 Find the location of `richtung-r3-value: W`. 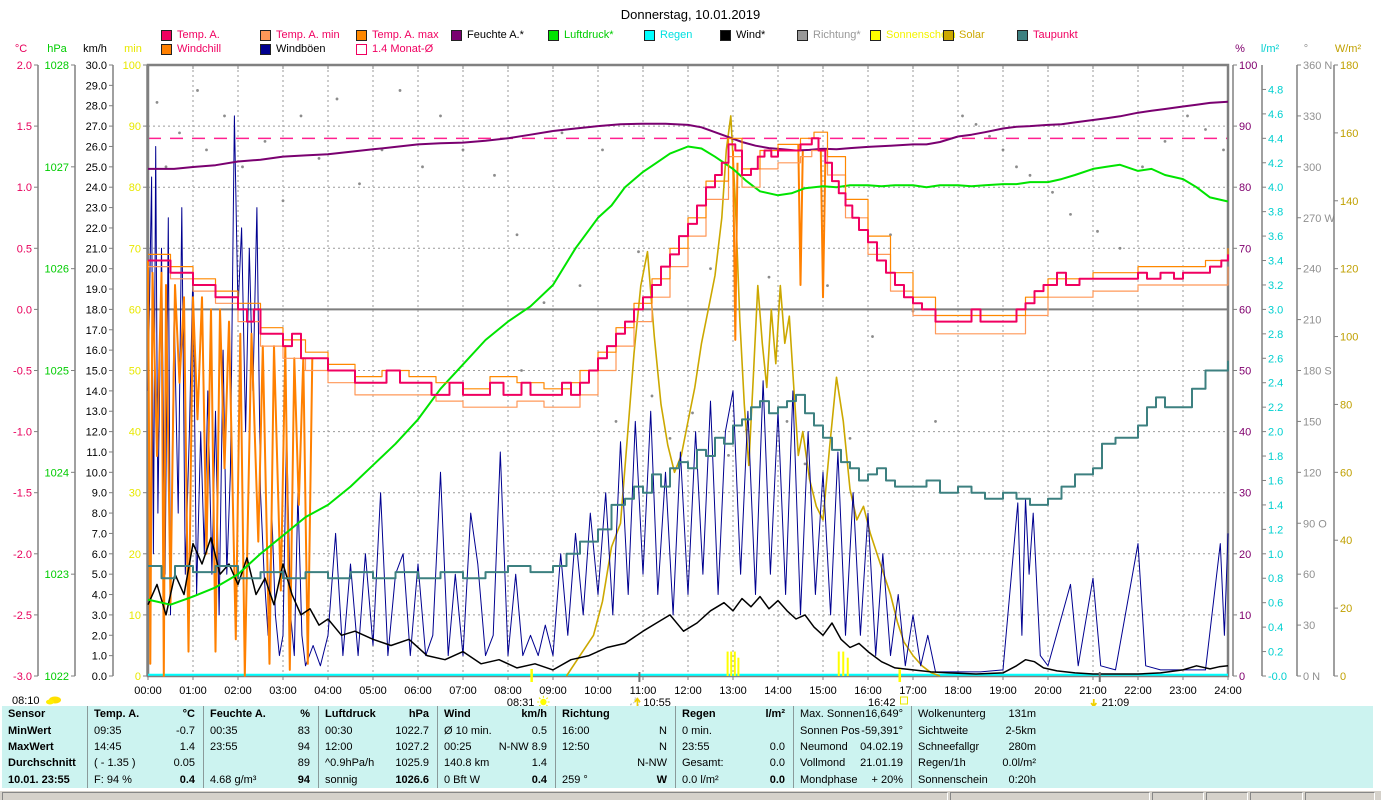

richtung-r3-value: W is located at coordinates (661, 779).